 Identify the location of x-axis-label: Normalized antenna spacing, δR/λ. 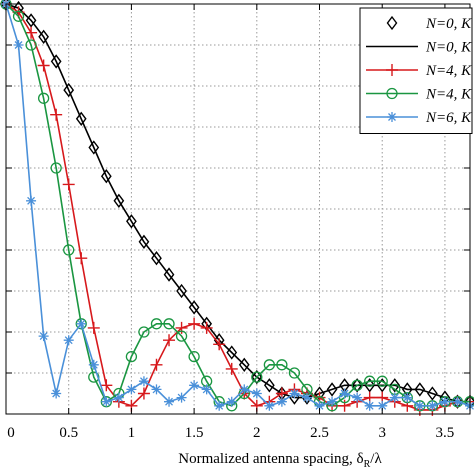
(280, 460).